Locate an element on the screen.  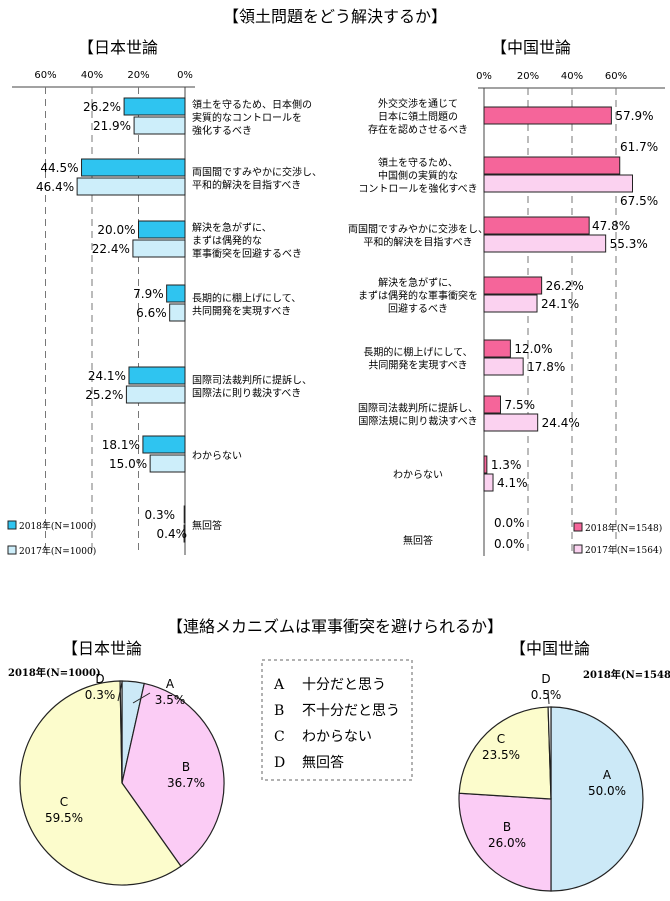
cn-pie-slice-value: 23.5% is located at coordinates (501, 755).